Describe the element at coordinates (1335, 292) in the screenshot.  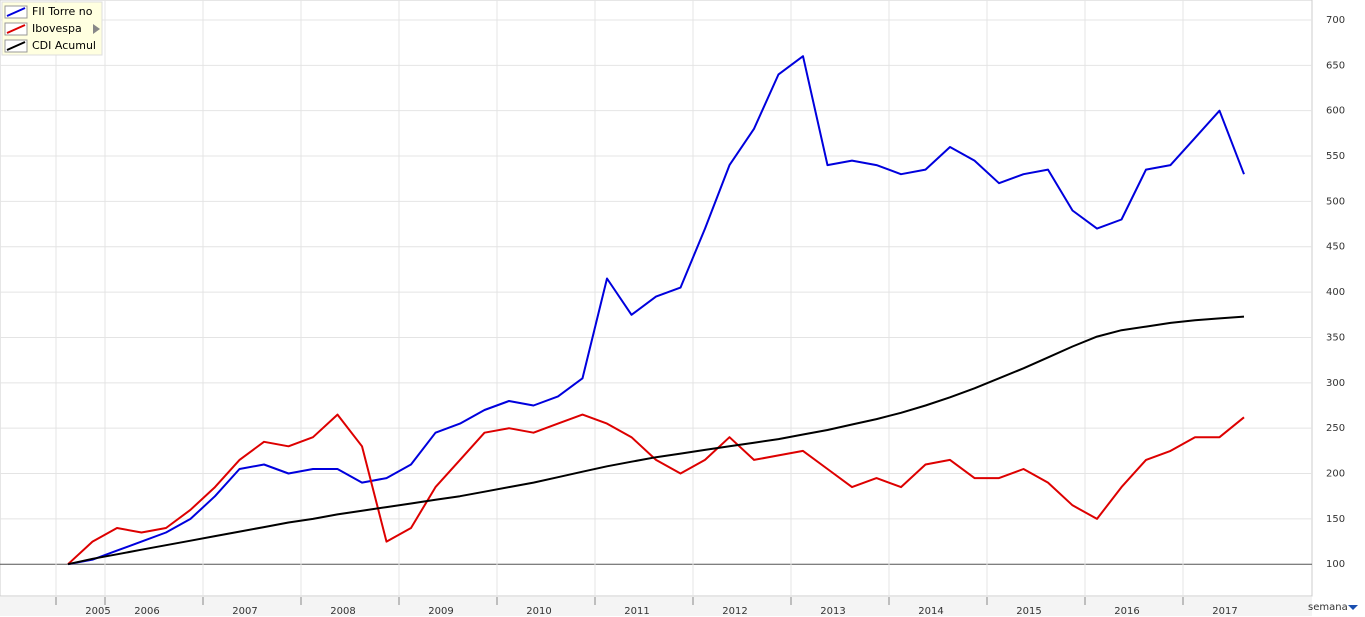
I see `y-tick-label: 400` at that location.